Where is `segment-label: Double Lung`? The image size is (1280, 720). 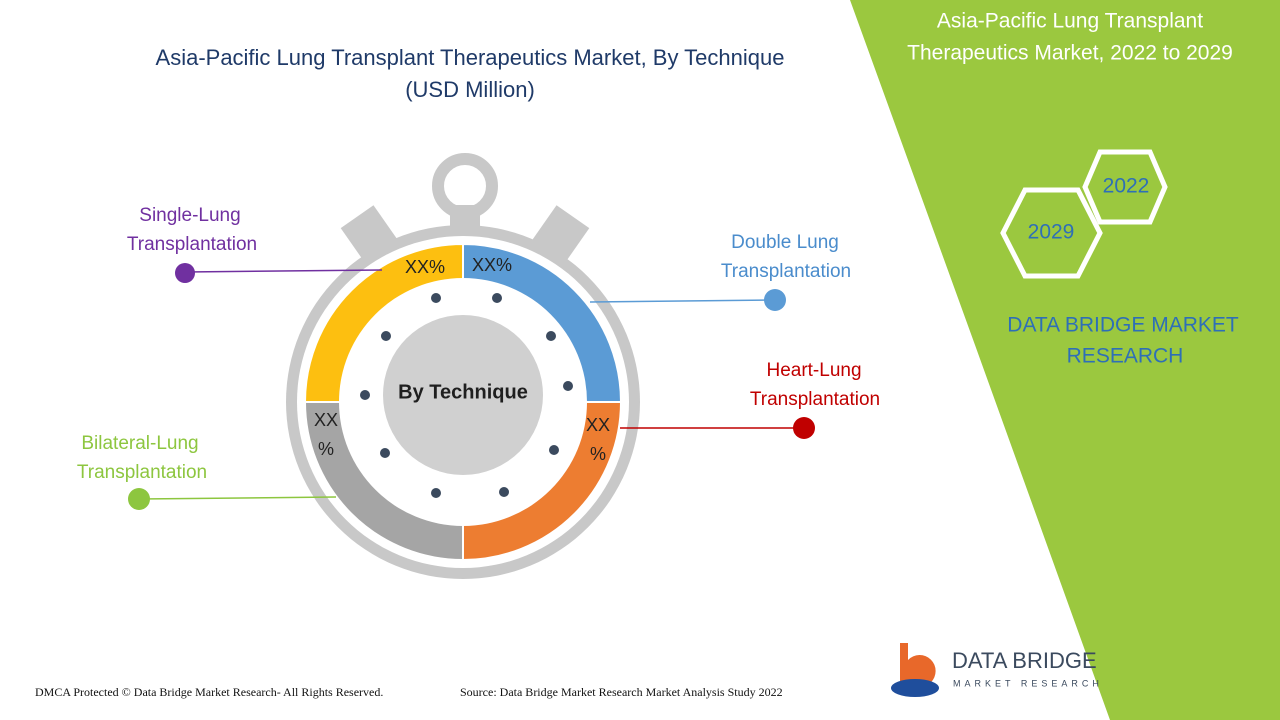 segment-label: Double Lung is located at coordinates (785, 242).